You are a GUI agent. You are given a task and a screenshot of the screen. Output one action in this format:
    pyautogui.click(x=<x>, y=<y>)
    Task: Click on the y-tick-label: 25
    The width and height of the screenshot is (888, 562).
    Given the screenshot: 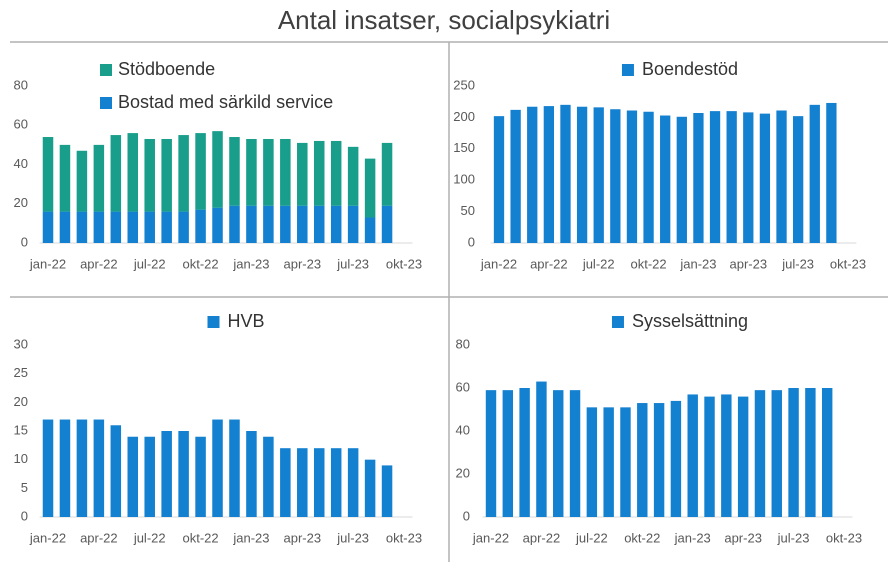 What is the action you would take?
    pyautogui.click(x=21, y=372)
    